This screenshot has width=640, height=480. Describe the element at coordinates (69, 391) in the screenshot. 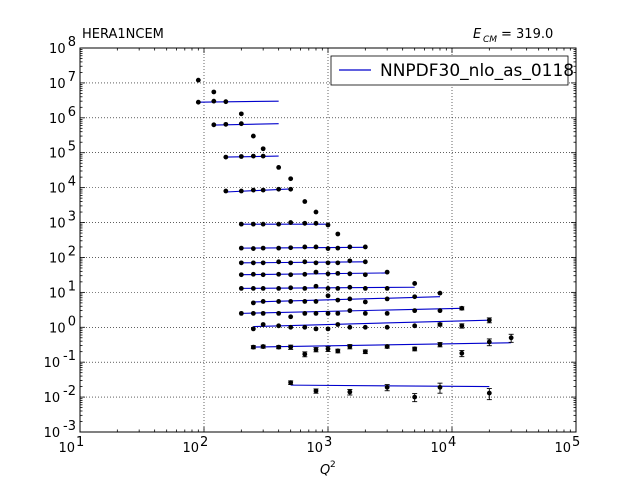

I see `svg-text: -2` at that location.